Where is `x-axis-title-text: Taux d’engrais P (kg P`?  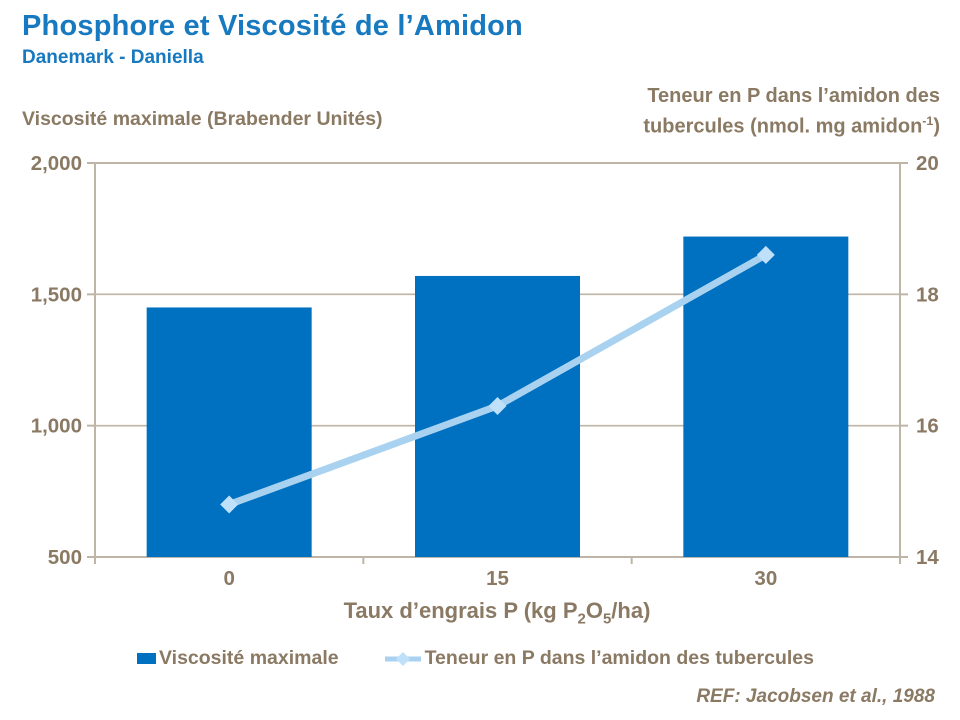 x-axis-title-text: Taux d’engrais P (kg P is located at coordinates (460, 610).